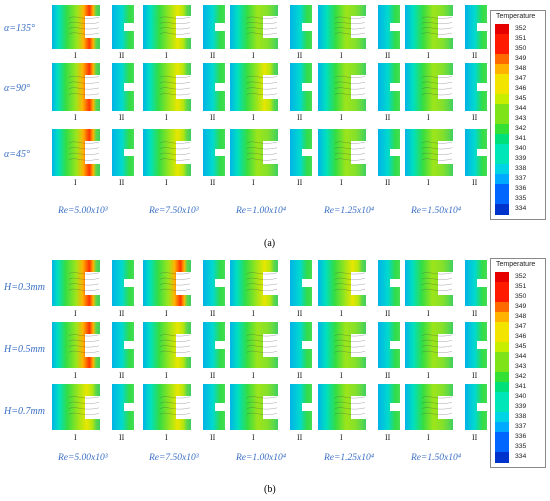 The height and width of the screenshot is (501, 550). Describe the element at coordinates (270, 489) in the screenshot. I see `caption-b: (b)` at that location.